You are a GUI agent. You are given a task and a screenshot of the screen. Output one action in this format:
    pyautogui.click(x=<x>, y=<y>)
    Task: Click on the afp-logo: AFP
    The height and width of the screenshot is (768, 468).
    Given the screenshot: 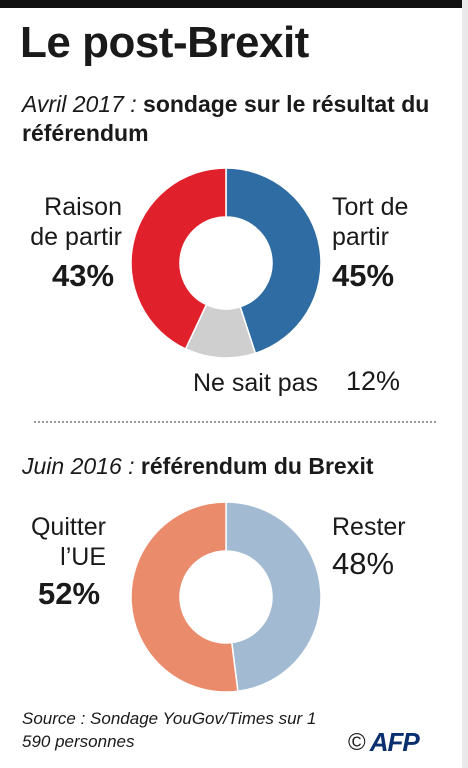 What is the action you would take?
    pyautogui.click(x=394, y=742)
    